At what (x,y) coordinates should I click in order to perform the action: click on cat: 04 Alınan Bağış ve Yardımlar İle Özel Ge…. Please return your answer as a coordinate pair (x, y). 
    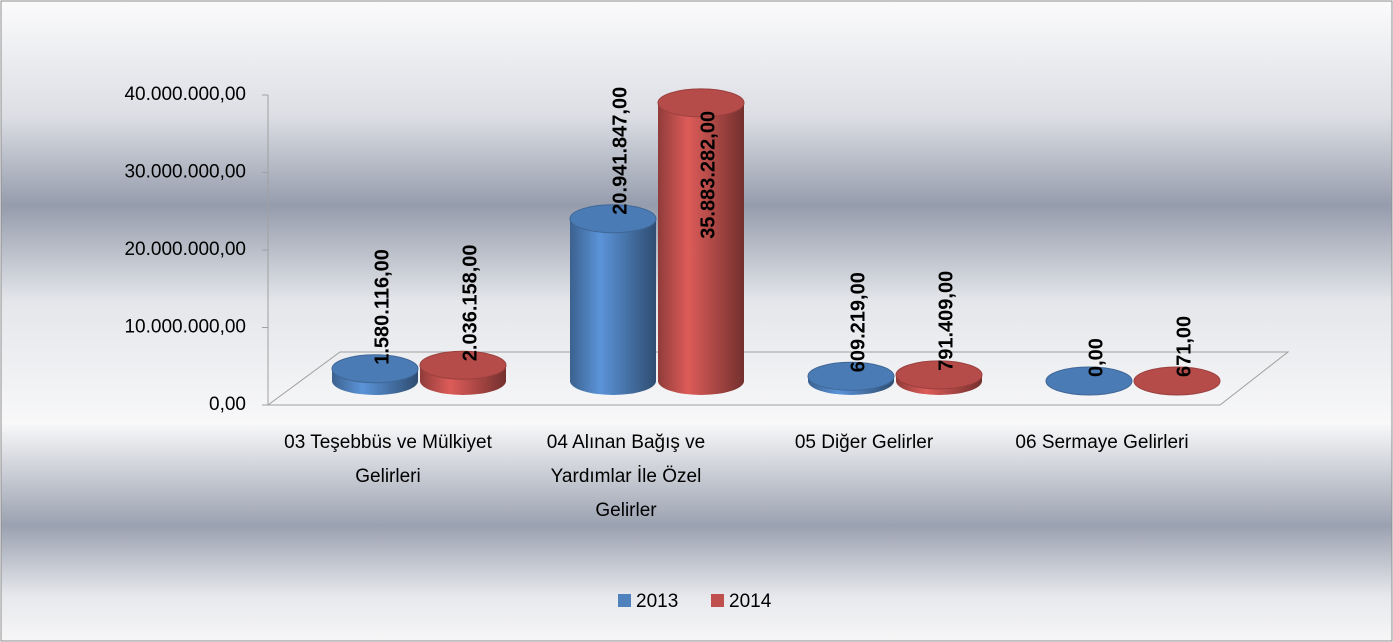
    Looking at the image, I should click on (626, 476).